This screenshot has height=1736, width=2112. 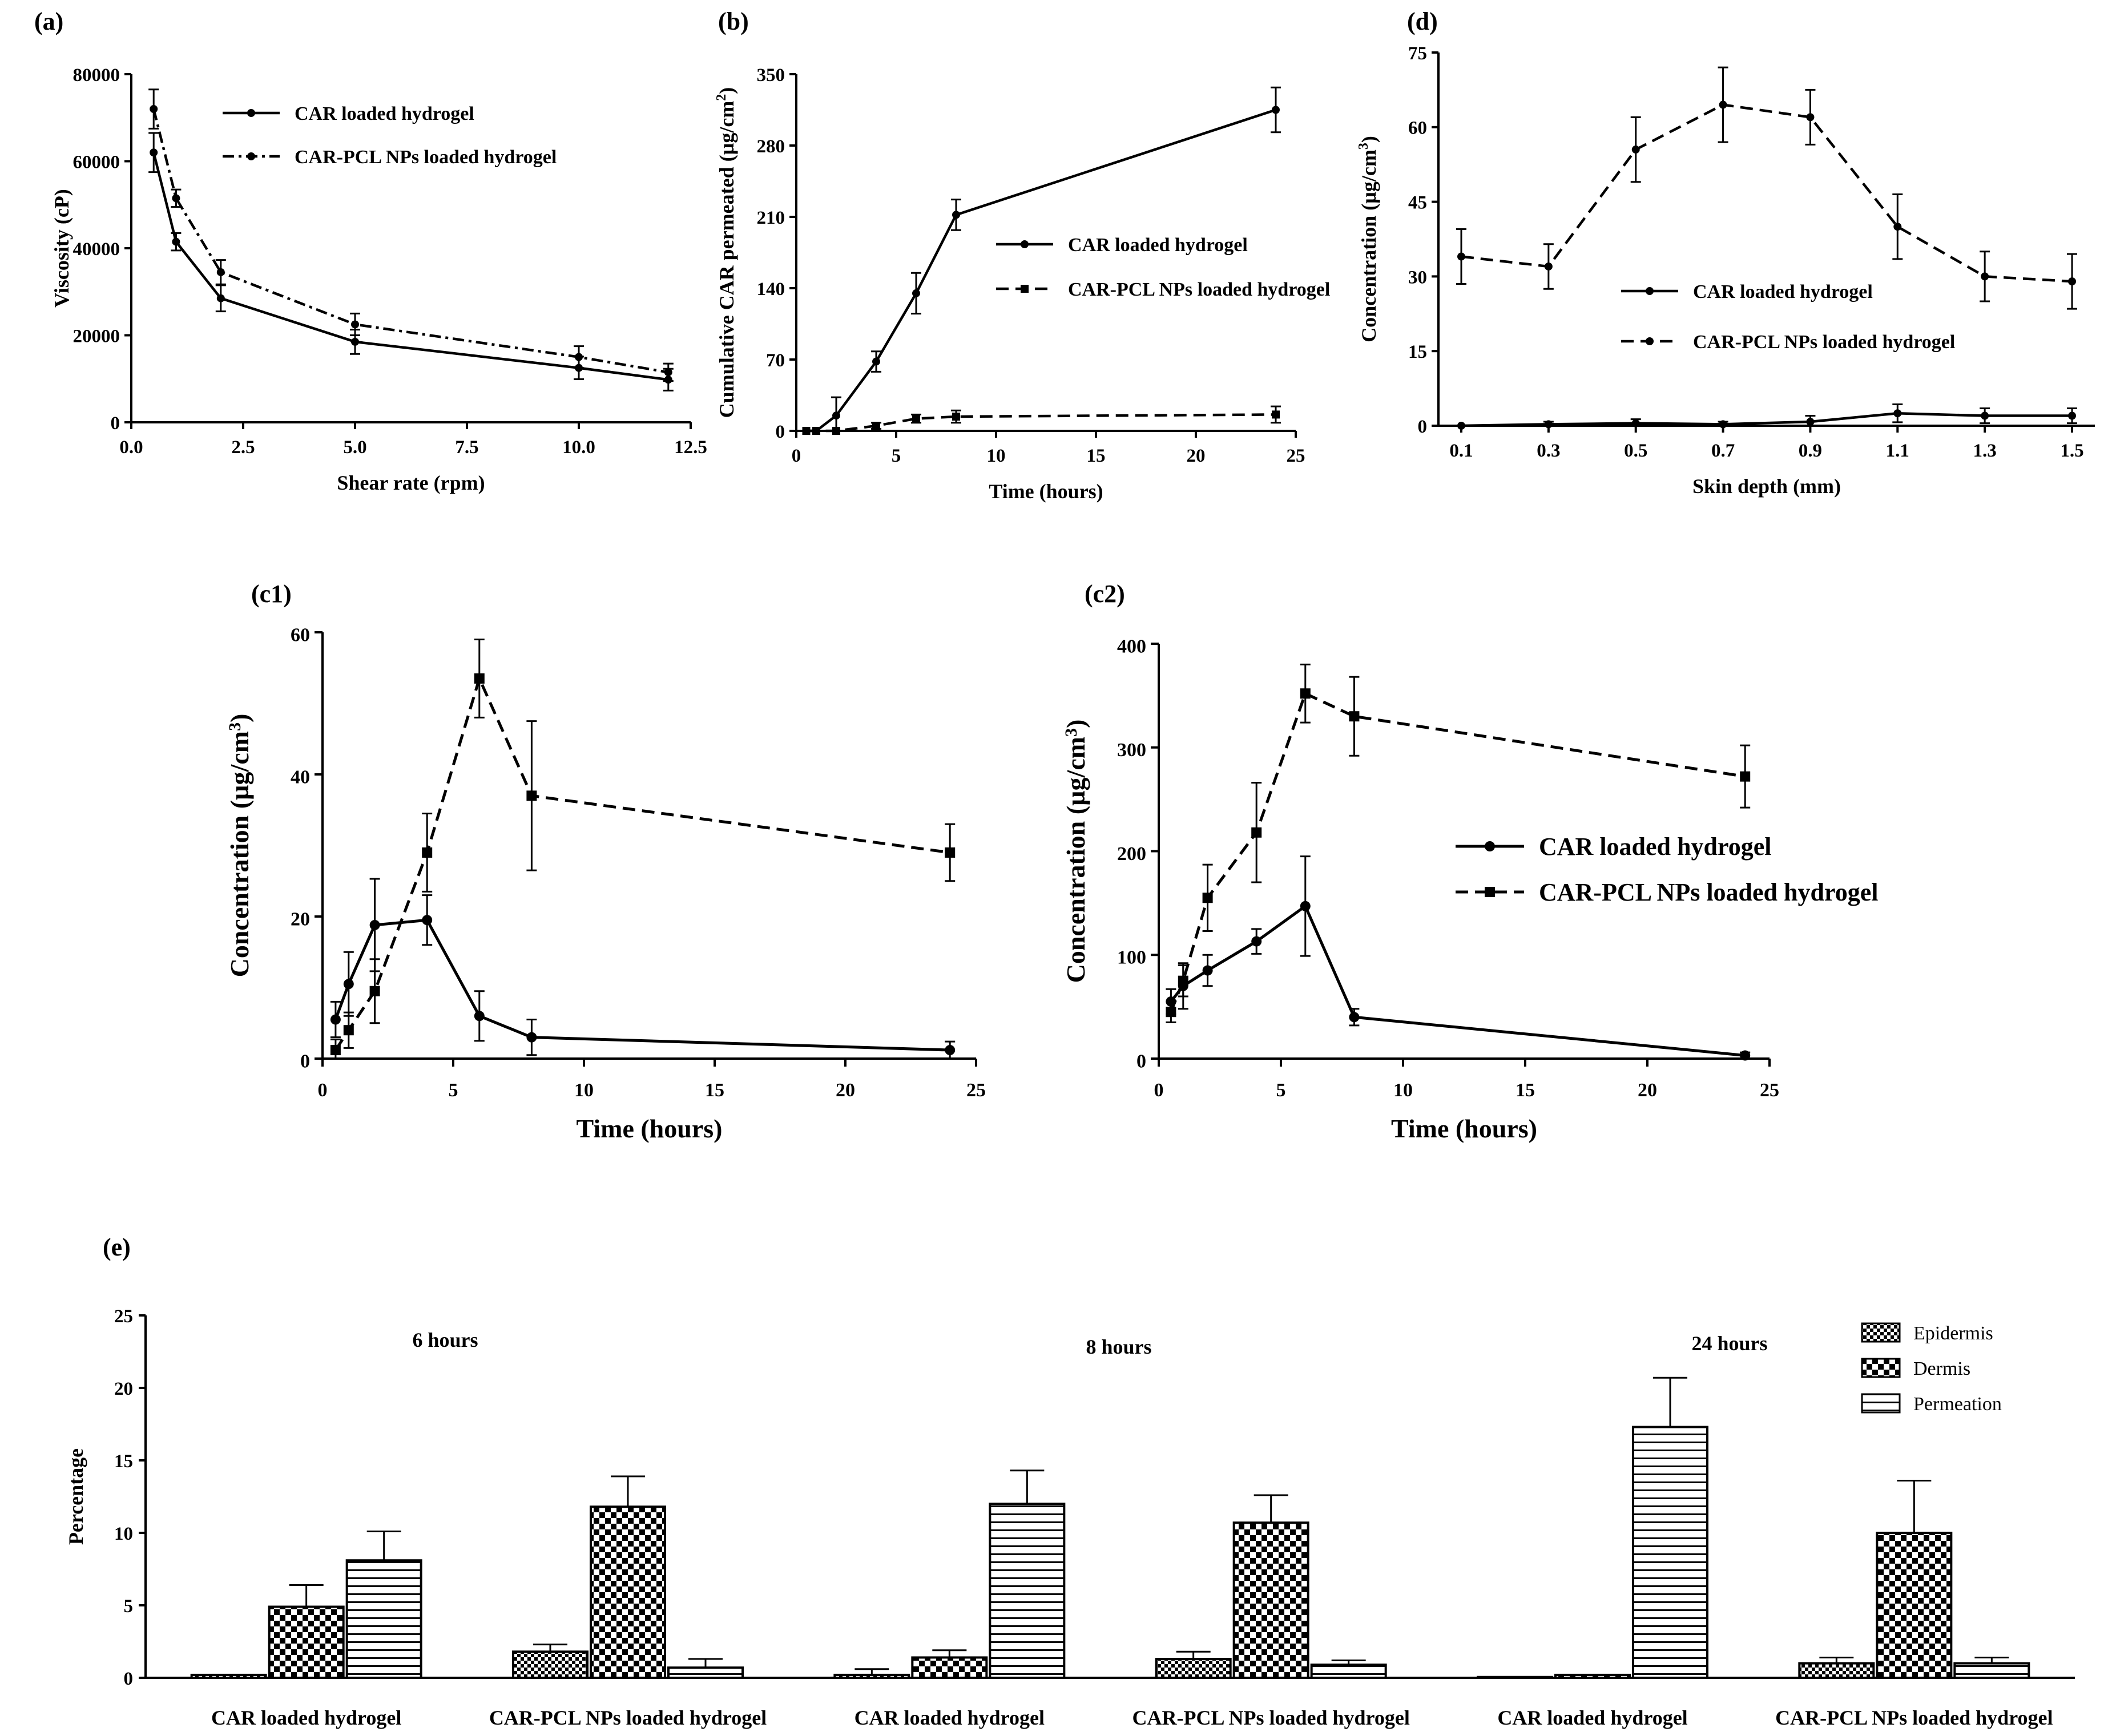 What do you see at coordinates (1881, 1332) in the screenshot?
I see `legend-swatch-epidermis` at bounding box center [1881, 1332].